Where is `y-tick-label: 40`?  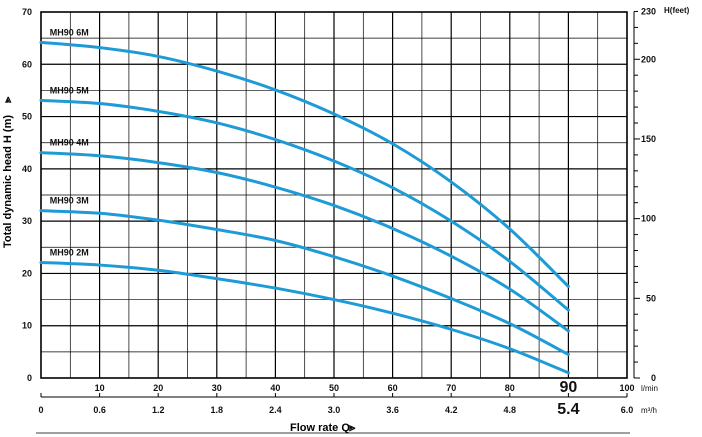 y-tick-label: 40 is located at coordinates (27, 169).